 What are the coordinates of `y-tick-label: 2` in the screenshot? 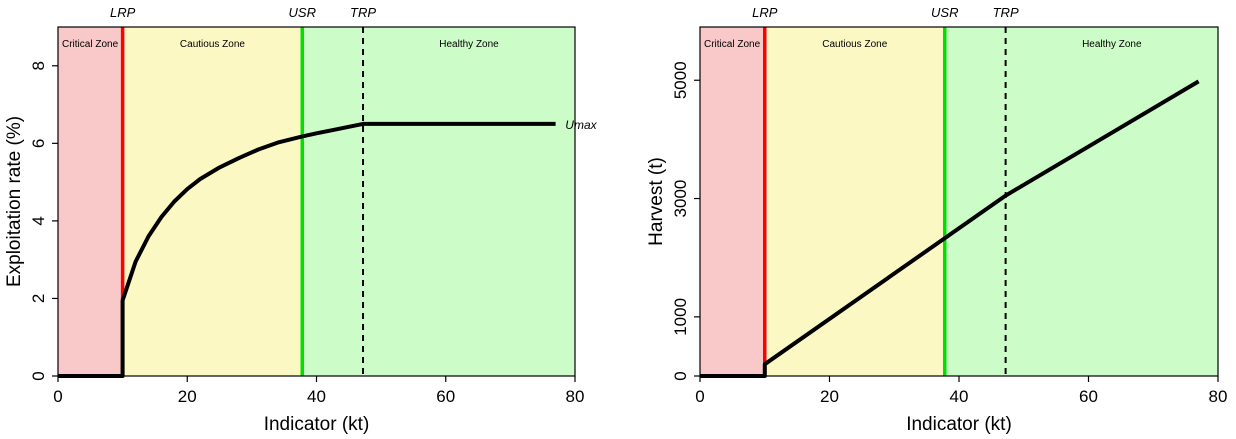 It's located at (38, 298).